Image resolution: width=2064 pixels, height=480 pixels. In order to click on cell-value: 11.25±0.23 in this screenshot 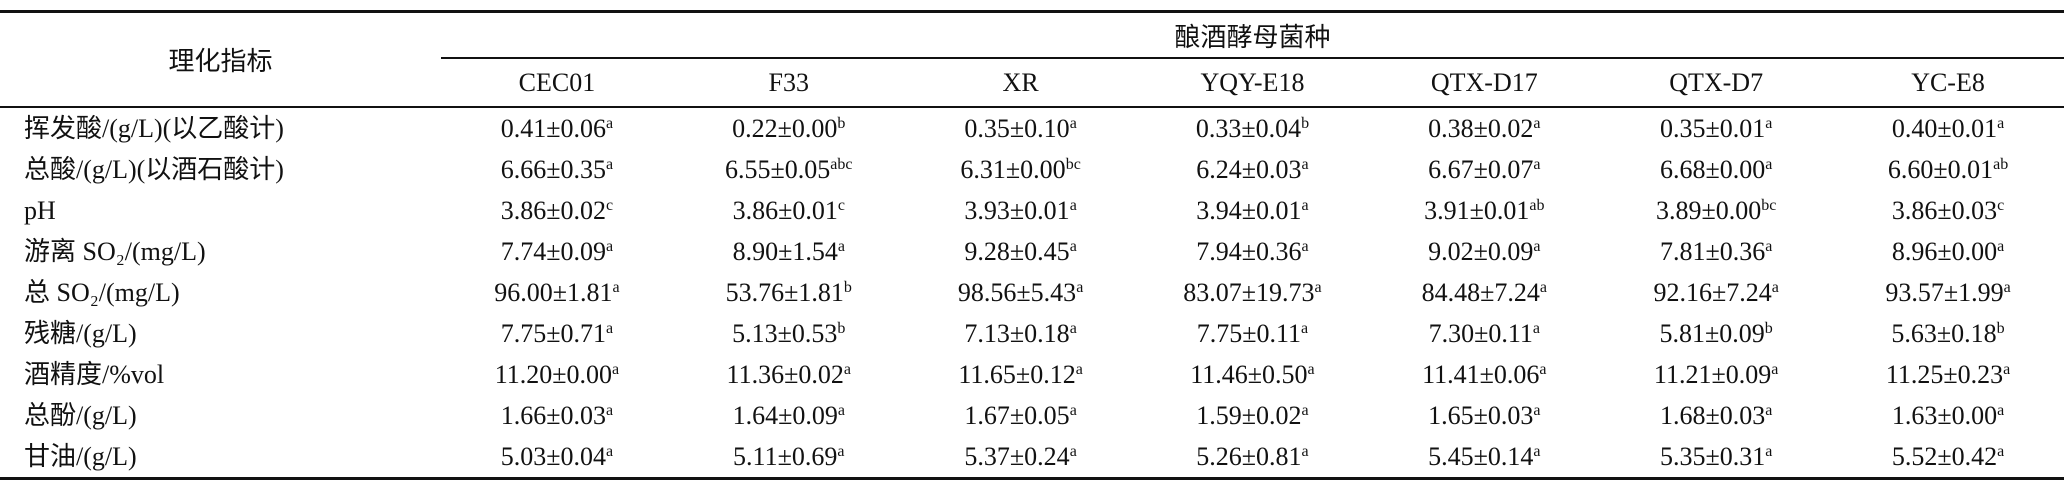, I will do `click(1944, 374)`.